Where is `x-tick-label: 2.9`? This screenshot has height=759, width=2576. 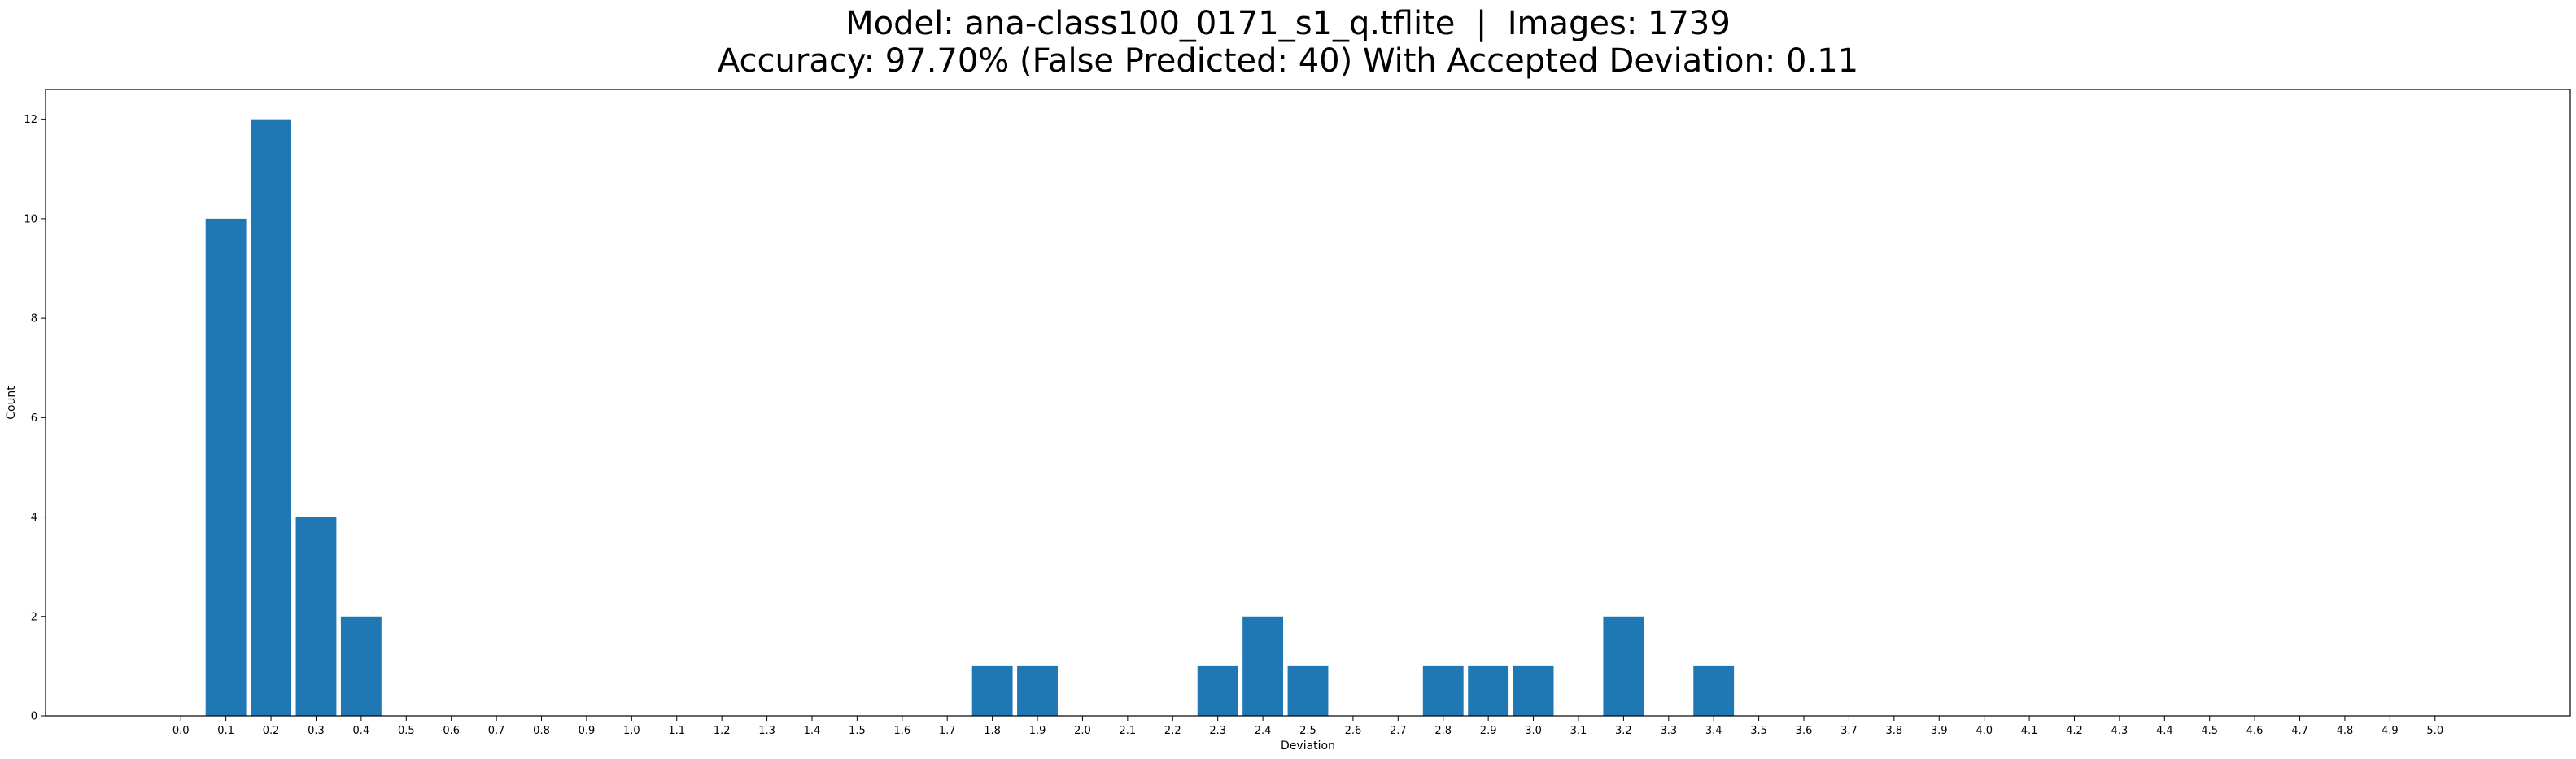 x-tick-label: 2.9 is located at coordinates (1488, 731).